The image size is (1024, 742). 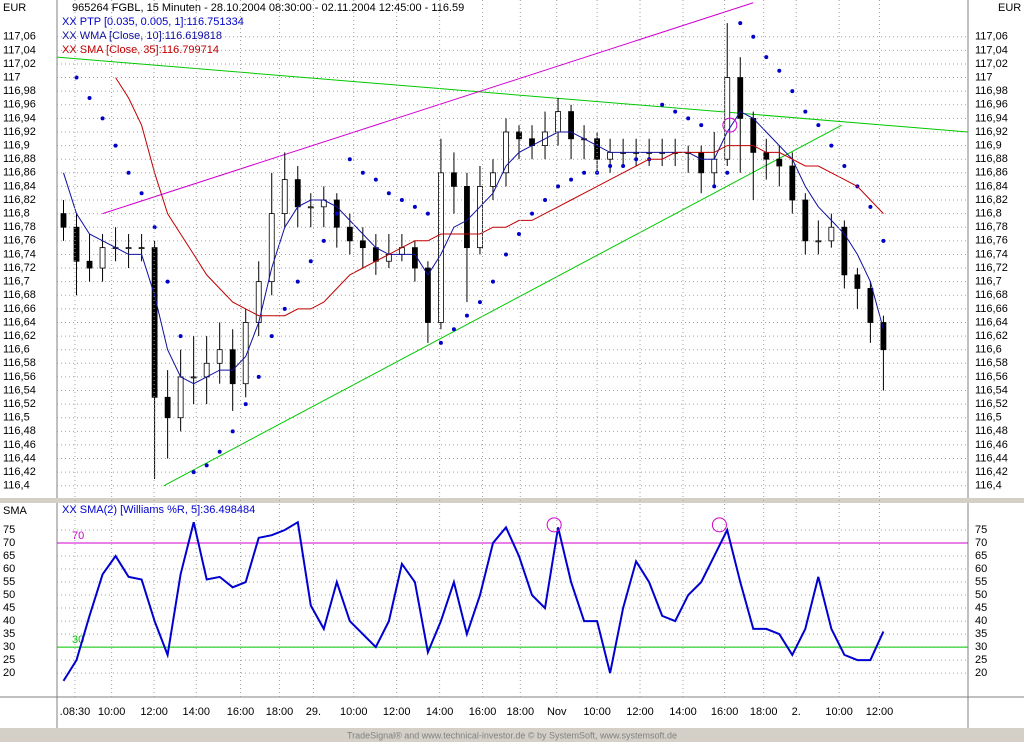 What do you see at coordinates (991, 186) in the screenshot?
I see `y-tick-label: 116,84` at bounding box center [991, 186].